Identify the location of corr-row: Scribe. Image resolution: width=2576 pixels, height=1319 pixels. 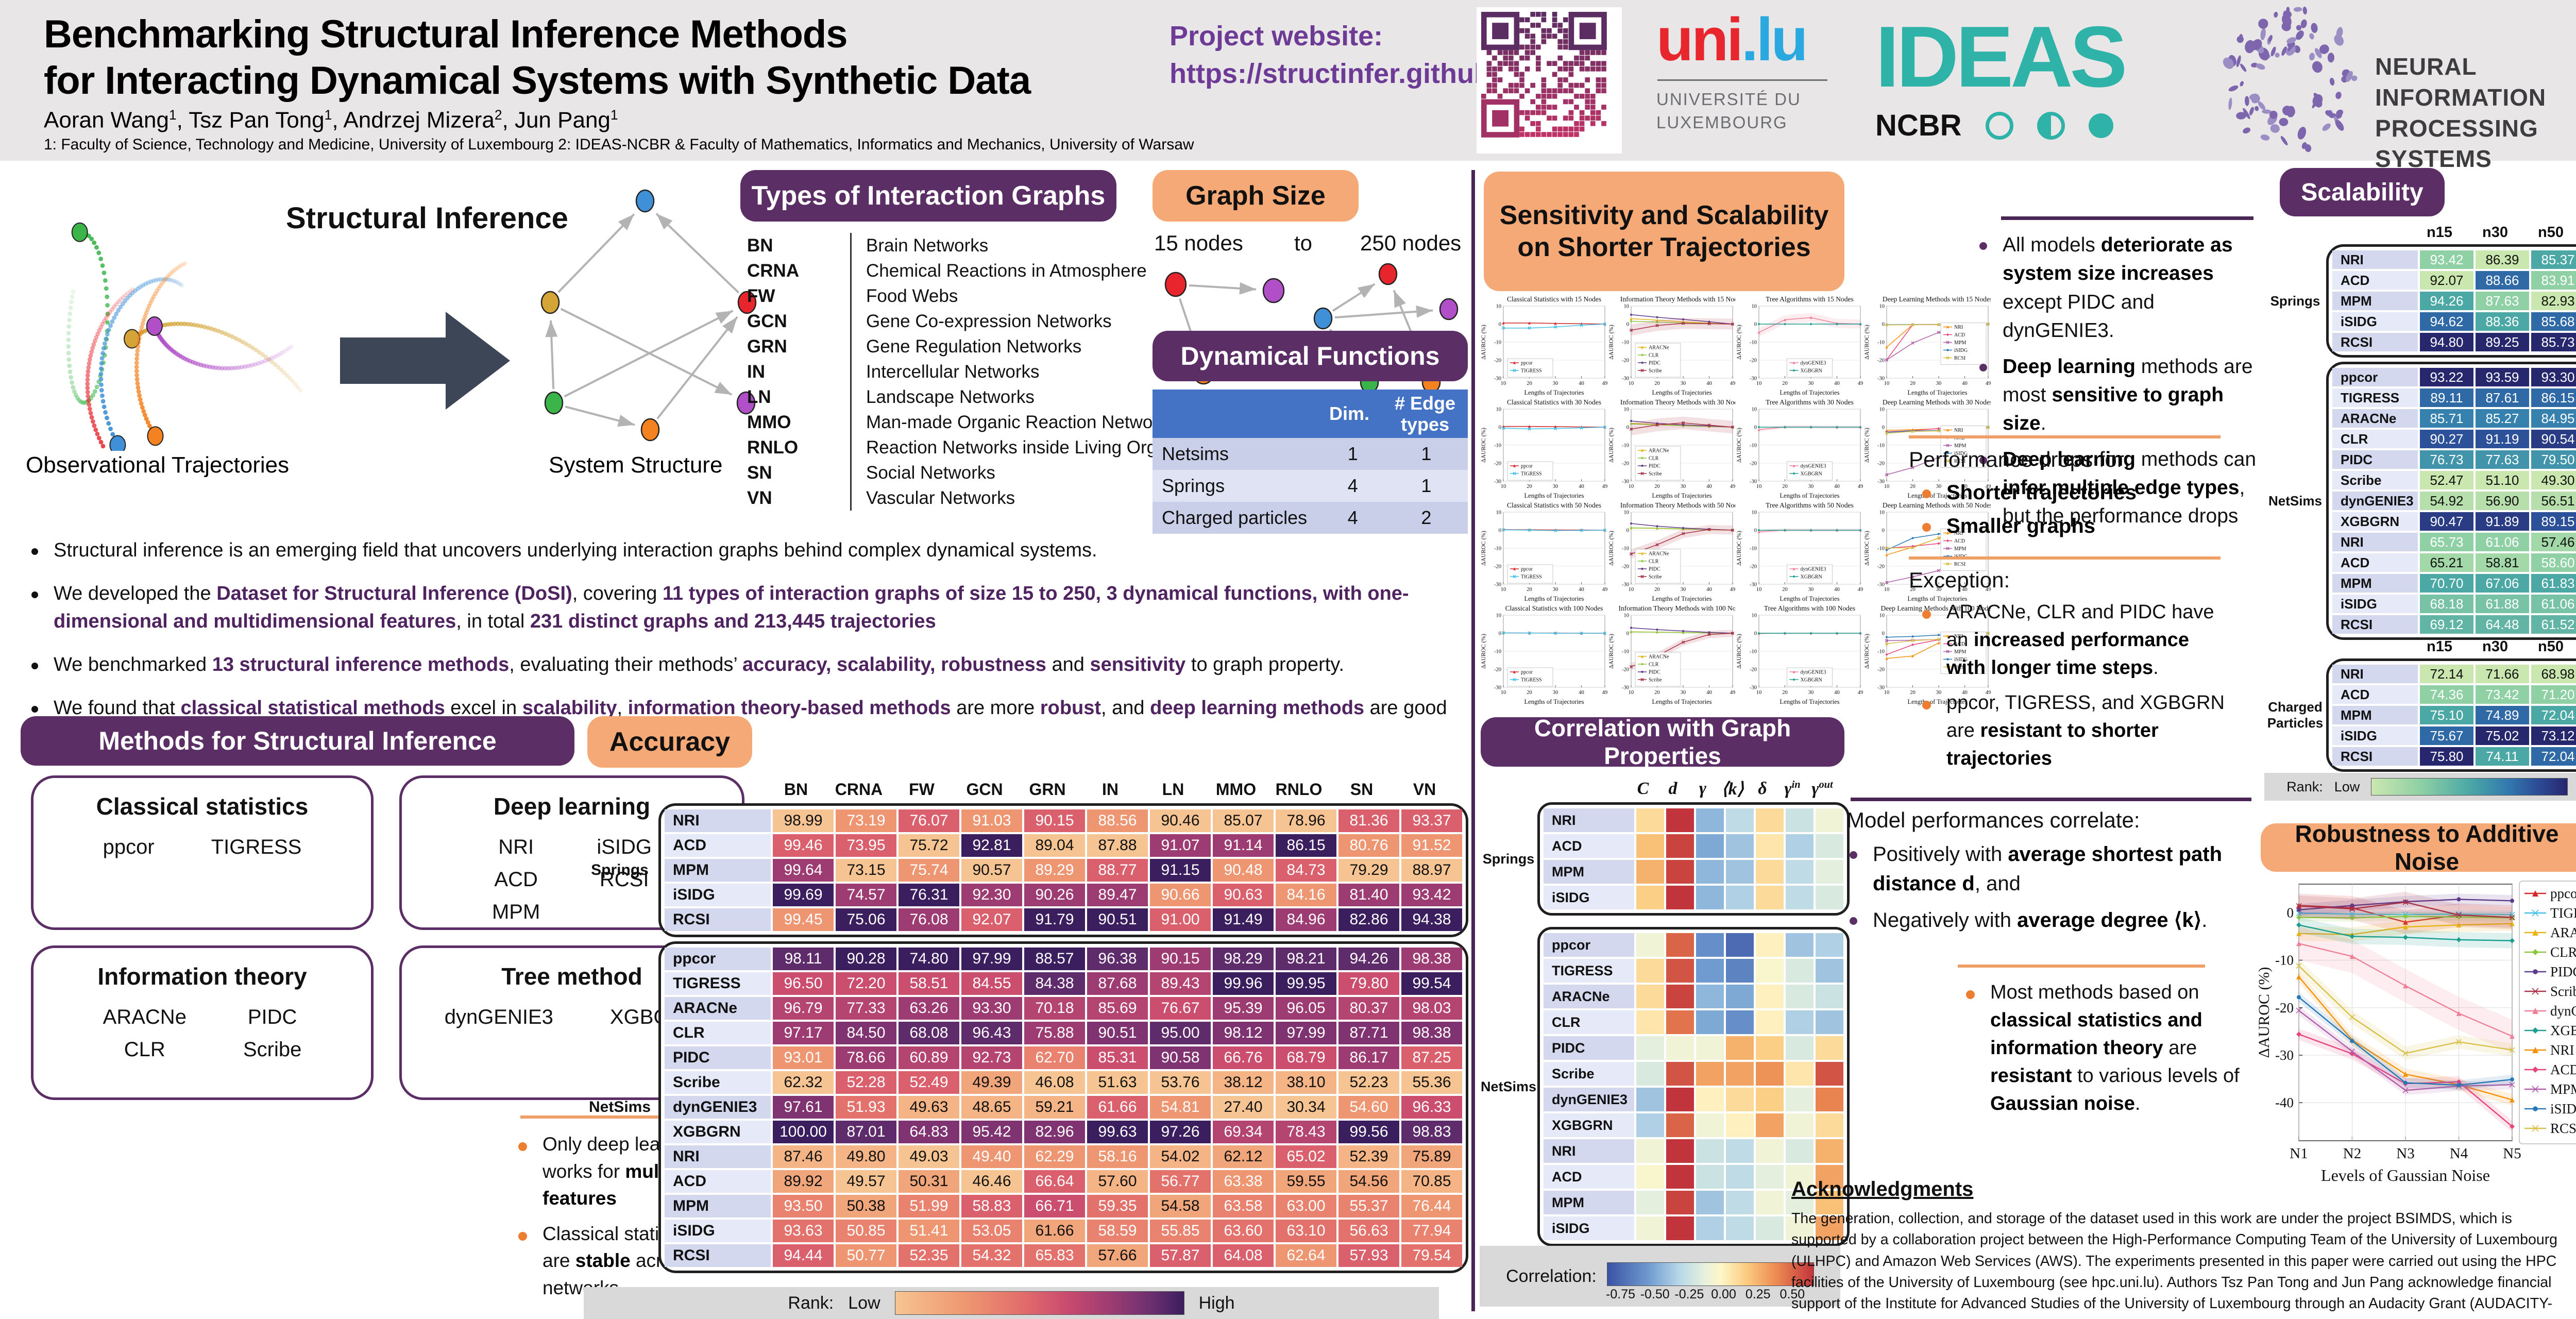
(1693, 1074).